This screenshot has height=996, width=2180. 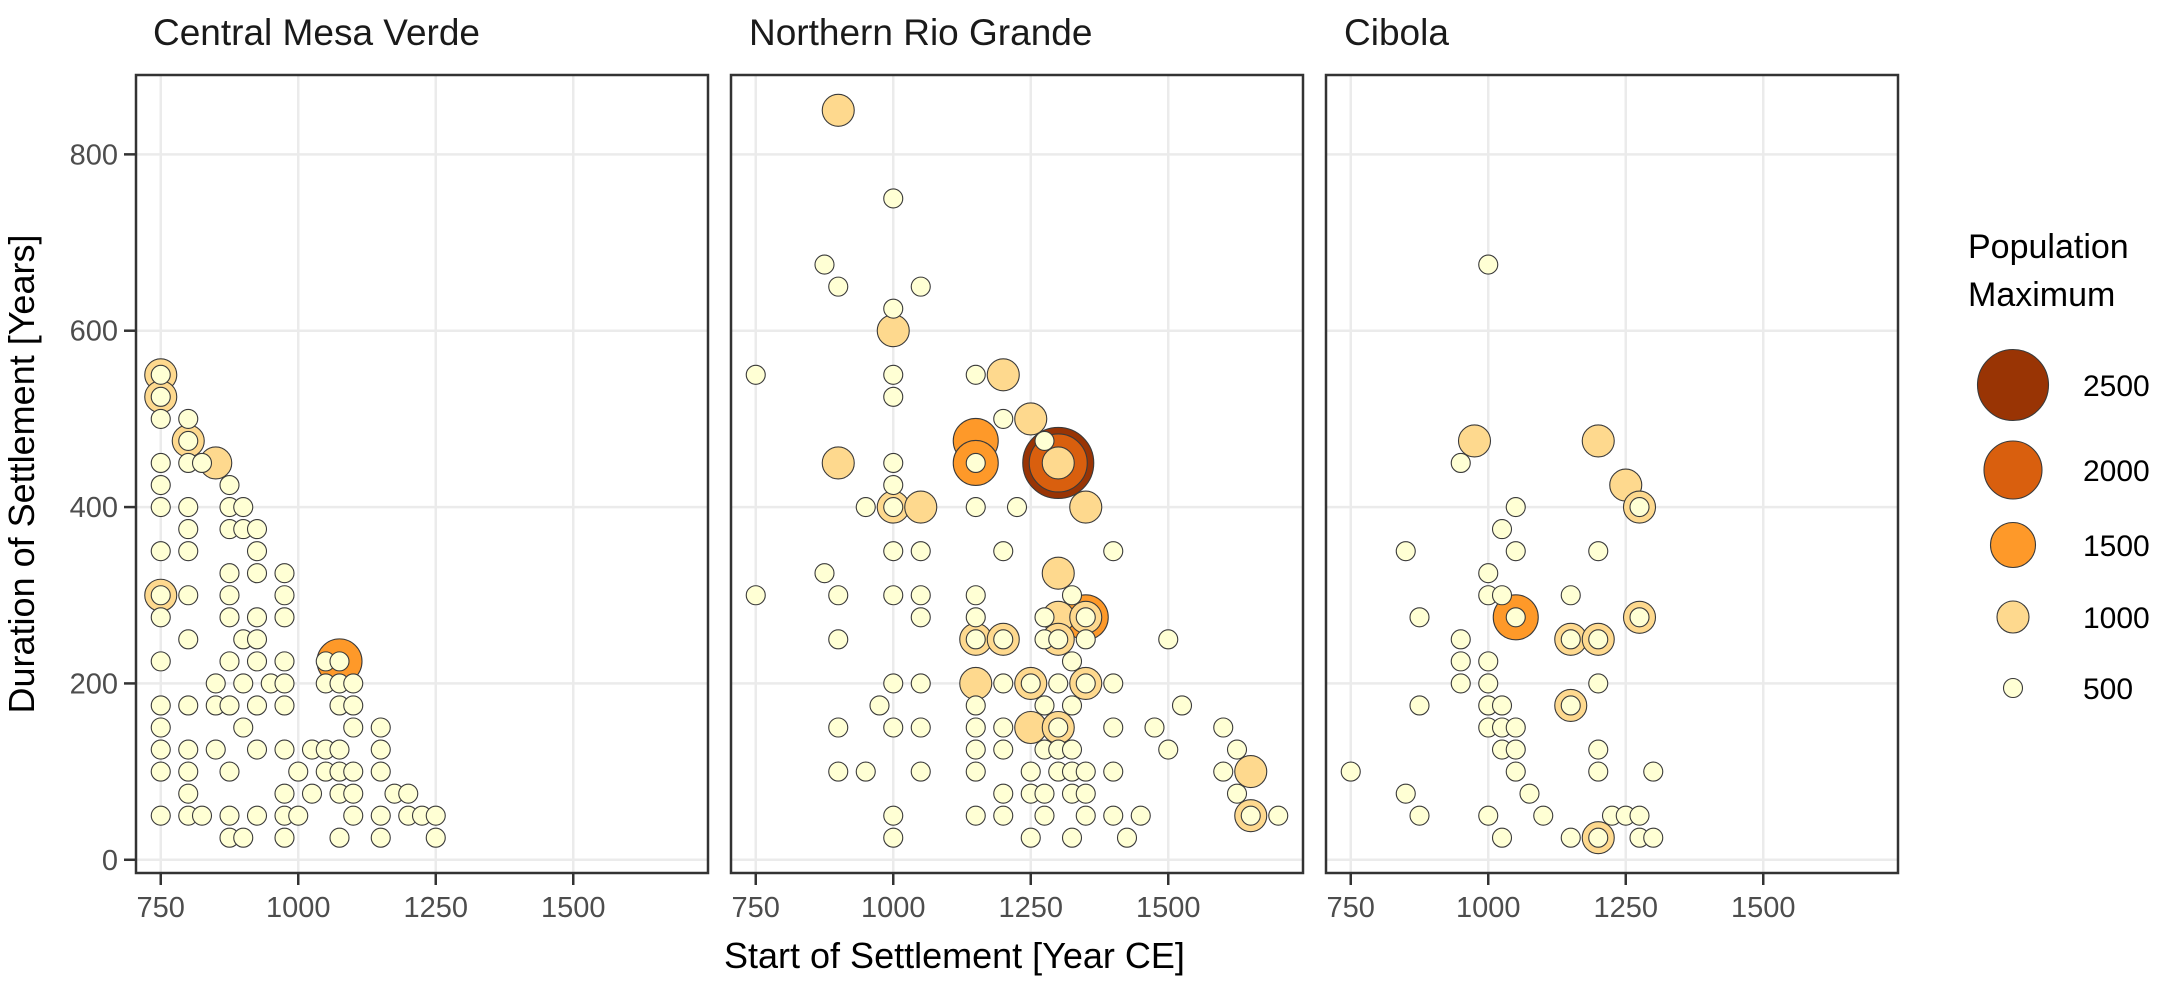 I want to click on legend-title-line2: Maximum, so click(x=2041, y=295).